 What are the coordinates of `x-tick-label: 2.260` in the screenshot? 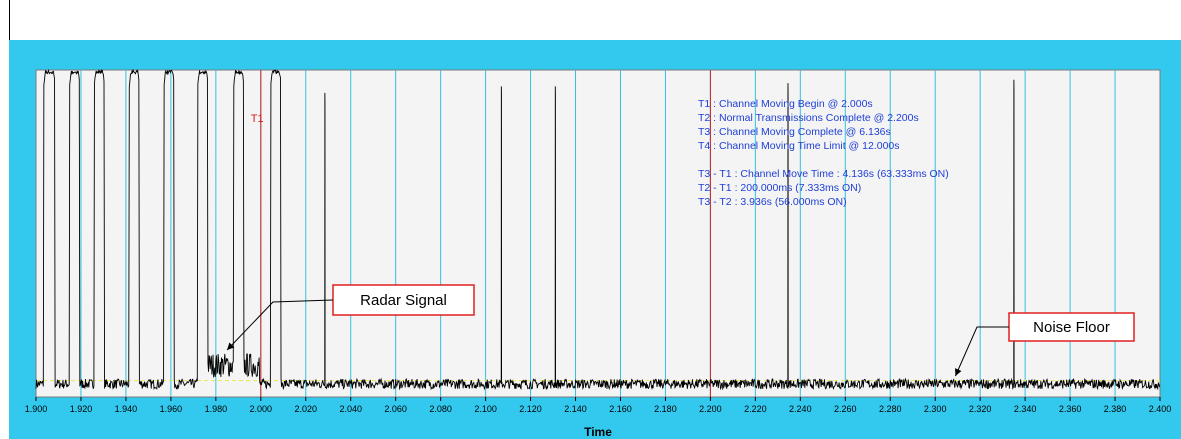 It's located at (845, 409).